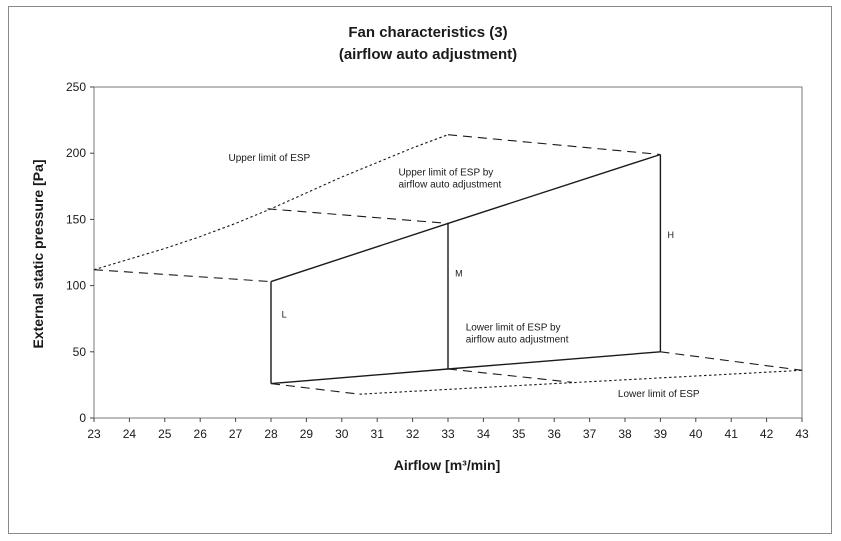  What do you see at coordinates (236, 434) in the screenshot?
I see `x-tick-label: 27` at bounding box center [236, 434].